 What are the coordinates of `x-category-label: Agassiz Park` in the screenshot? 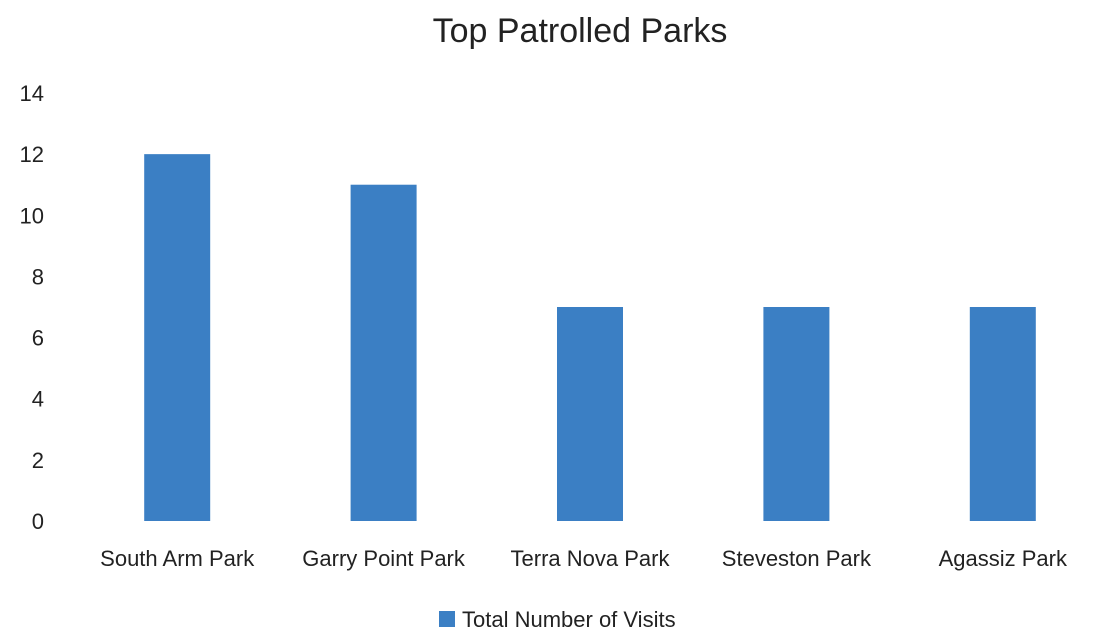 It's located at (1003, 558).